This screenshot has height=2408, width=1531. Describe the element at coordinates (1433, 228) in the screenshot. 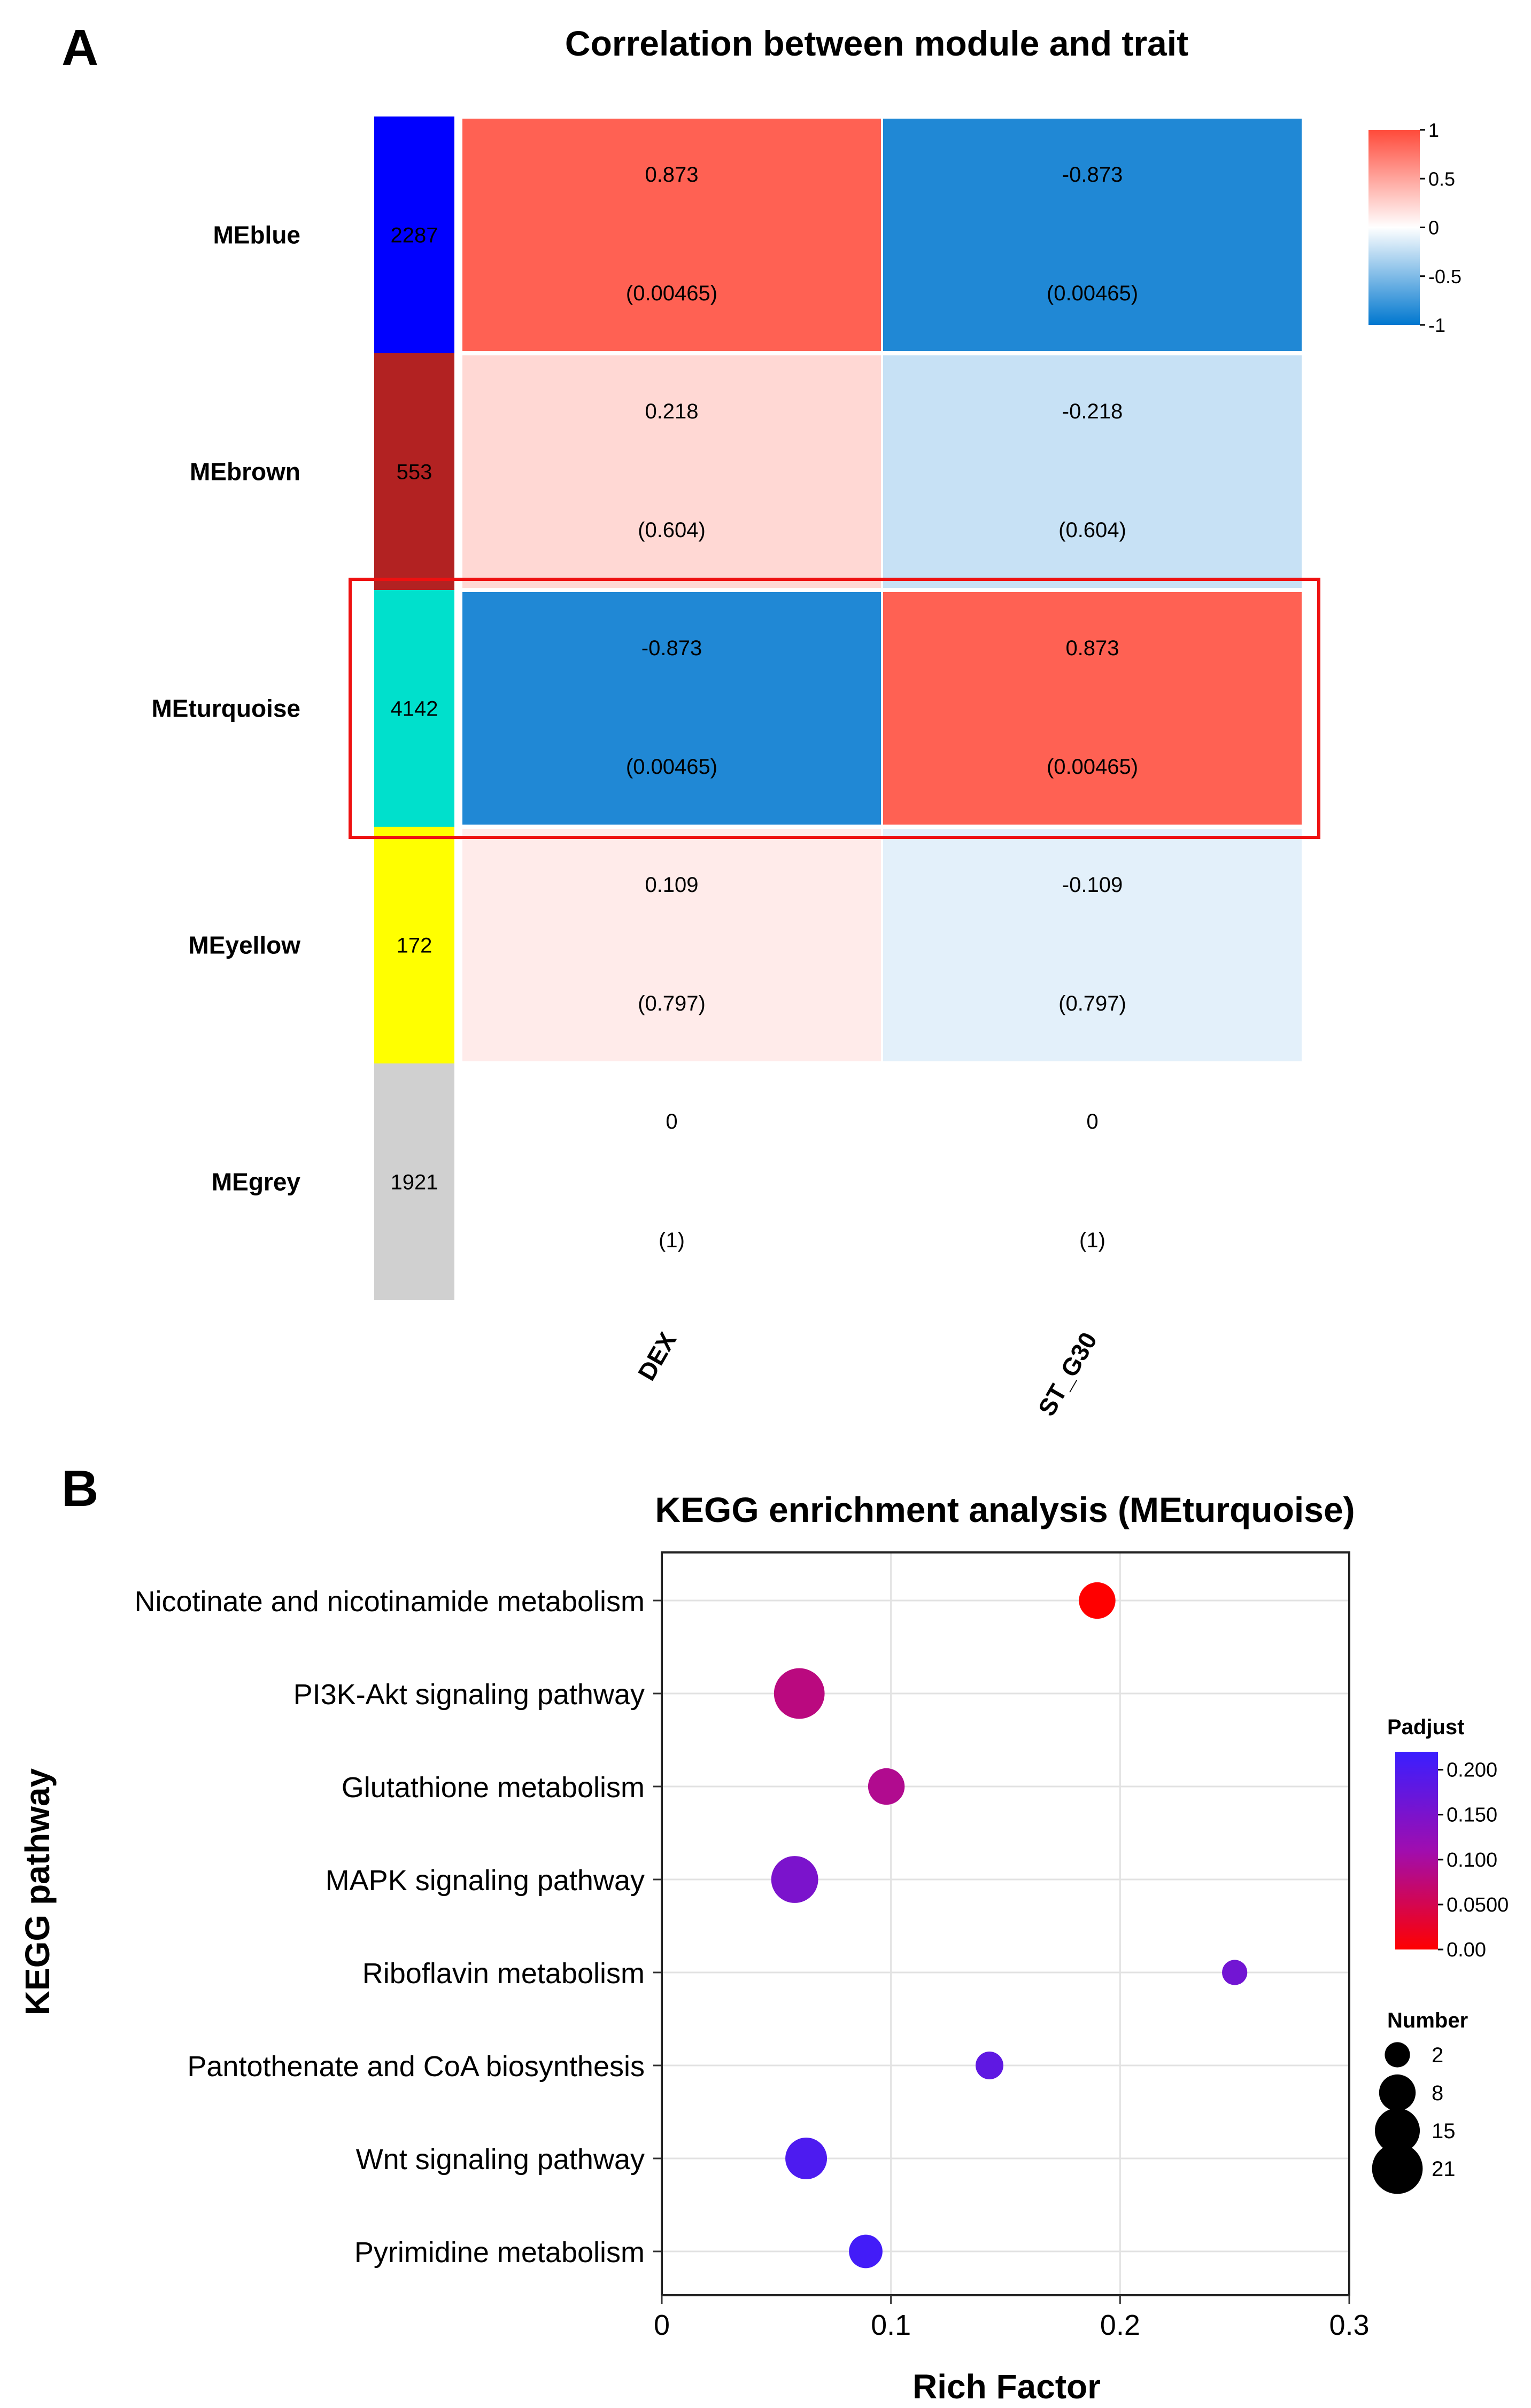

I see `colorbar-tick-label: 0` at that location.